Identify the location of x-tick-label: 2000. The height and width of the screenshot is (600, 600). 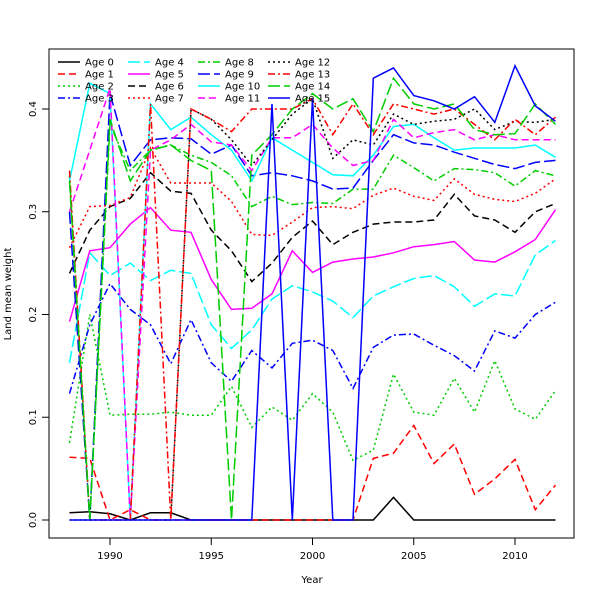
(312, 556).